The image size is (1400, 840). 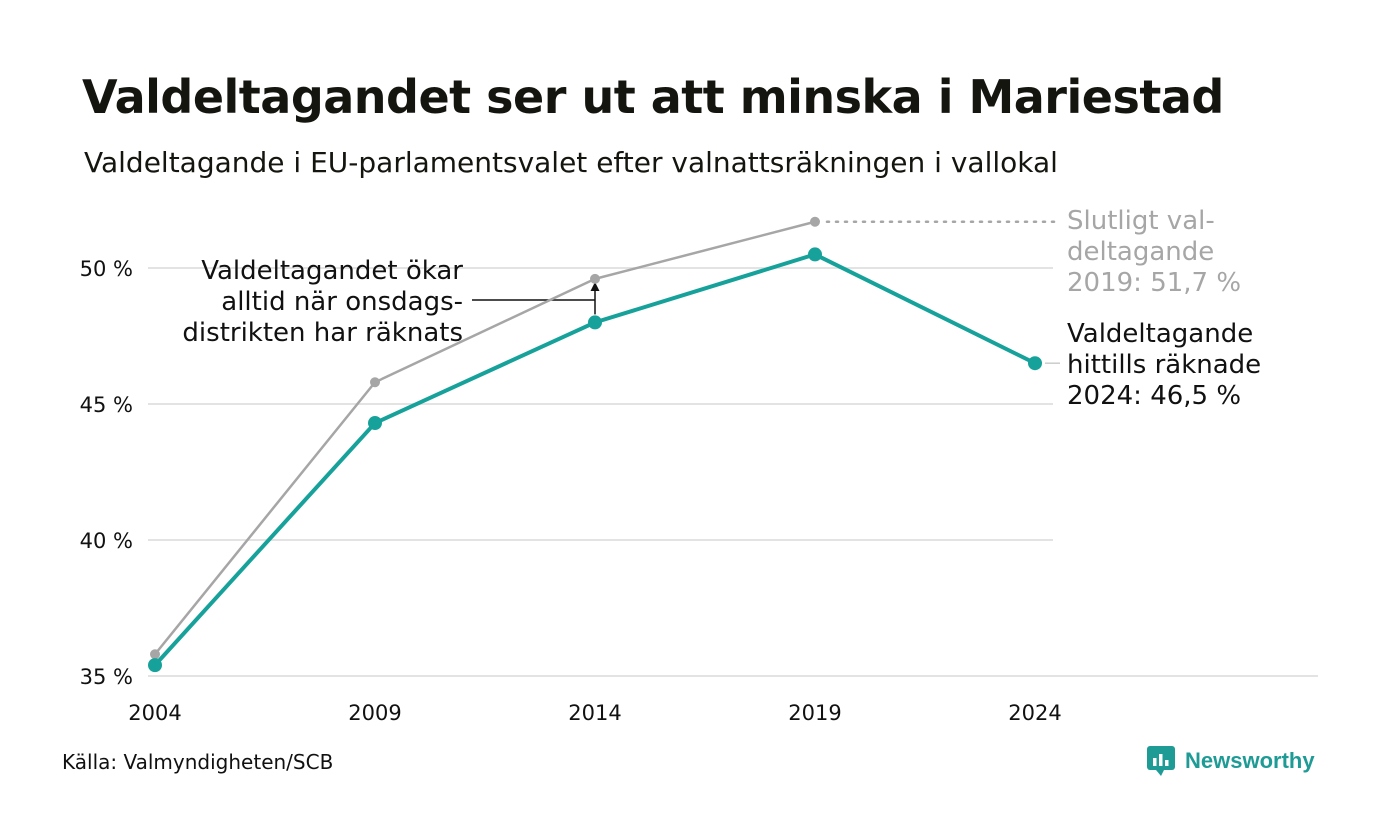 I want to click on final-label-line: Slutligt val-, so click(x=1141, y=221).